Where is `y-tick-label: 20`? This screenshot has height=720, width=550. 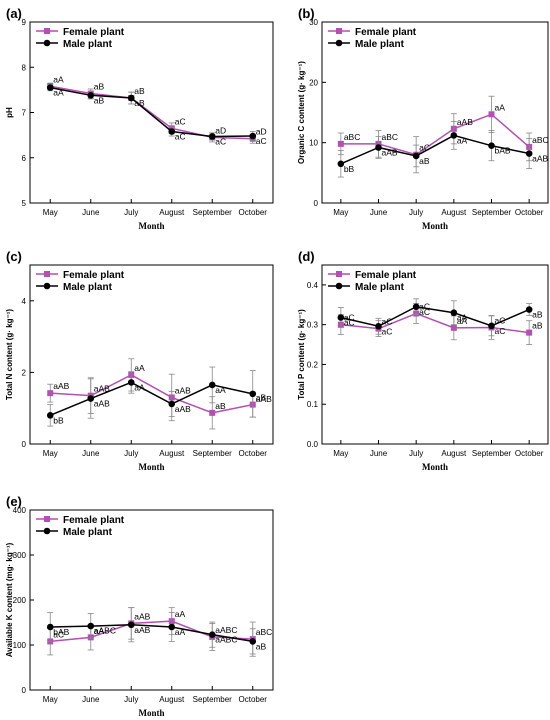
y-tick-label: 20 is located at coordinates (313, 82).